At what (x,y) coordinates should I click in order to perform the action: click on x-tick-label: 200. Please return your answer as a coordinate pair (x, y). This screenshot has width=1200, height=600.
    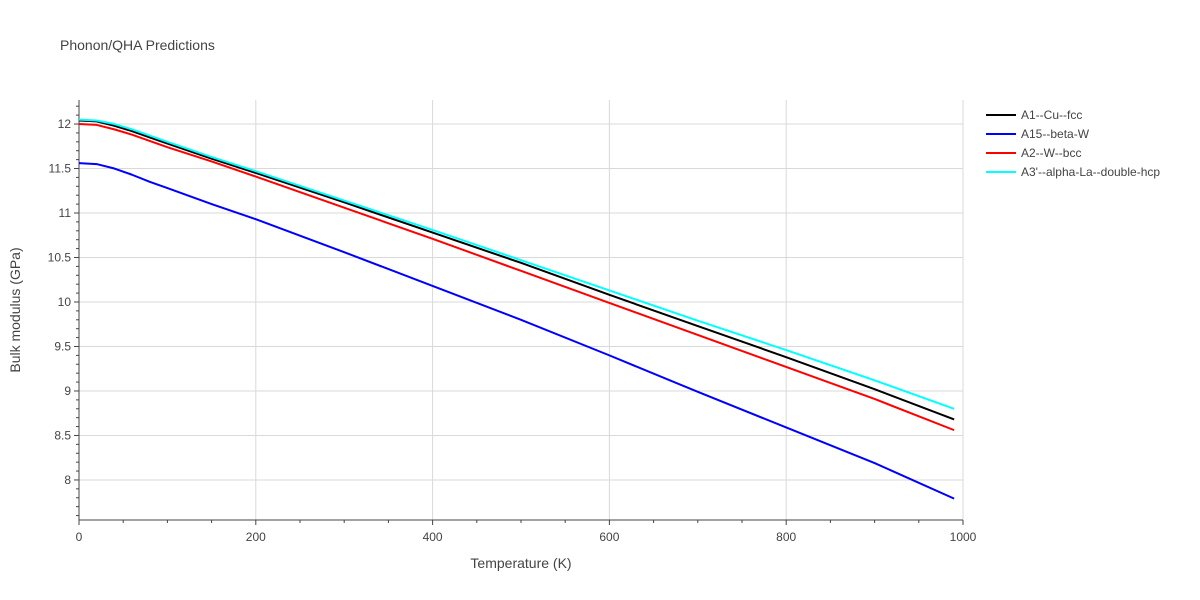
    Looking at the image, I should click on (256, 537).